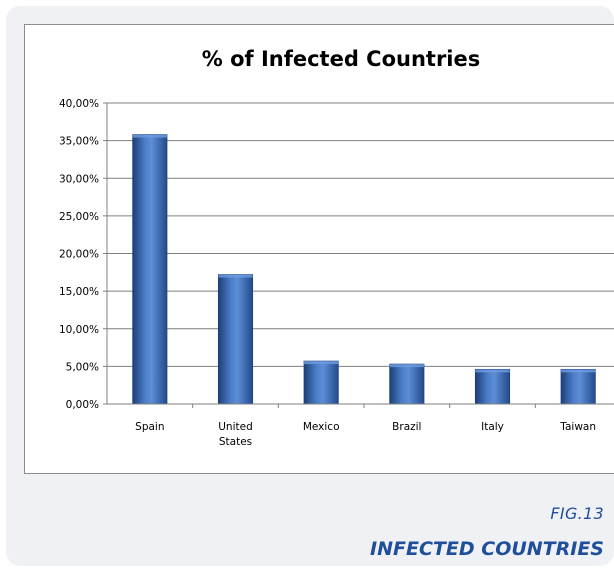 This screenshot has height=574, width=614. I want to click on bar-united-states, so click(235, 339).